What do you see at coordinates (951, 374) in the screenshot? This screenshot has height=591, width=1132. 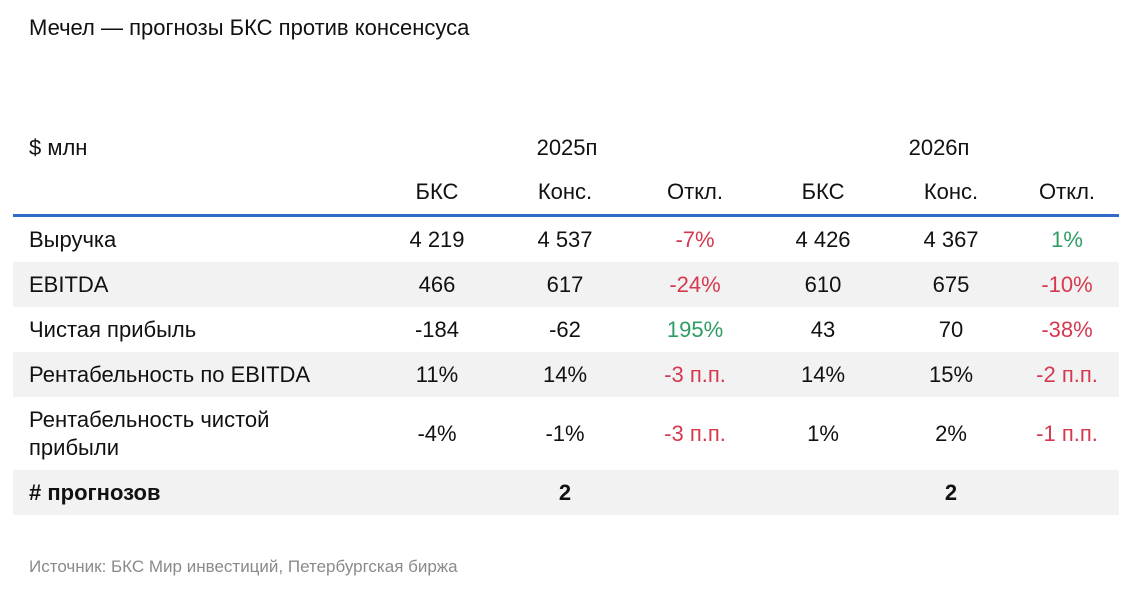 I see `value-cell: 15%` at bounding box center [951, 374].